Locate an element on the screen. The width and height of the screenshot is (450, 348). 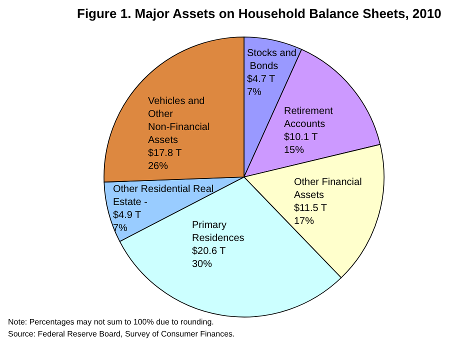
data-label: $4.7 T 7% is located at coordinates (261, 86).